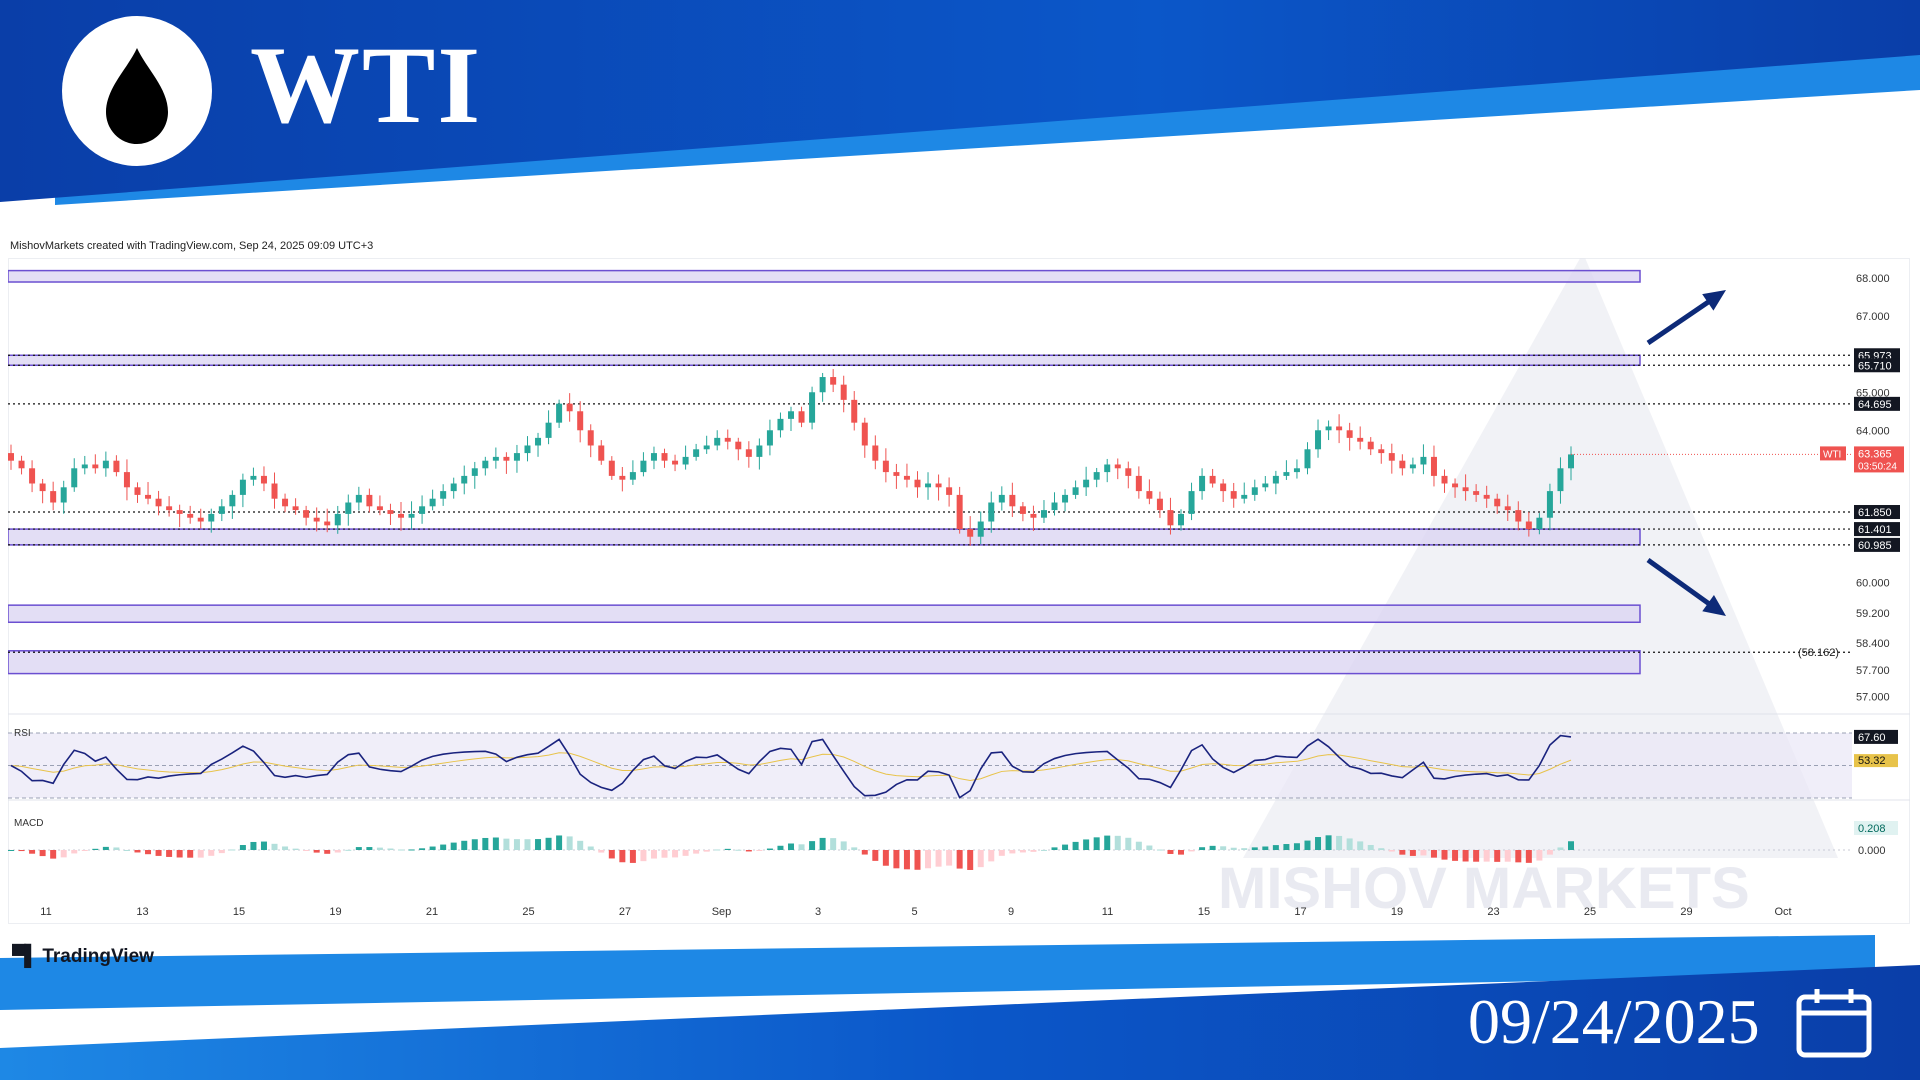  What do you see at coordinates (824, 360) in the screenshot?
I see `sr-zone` at bounding box center [824, 360].